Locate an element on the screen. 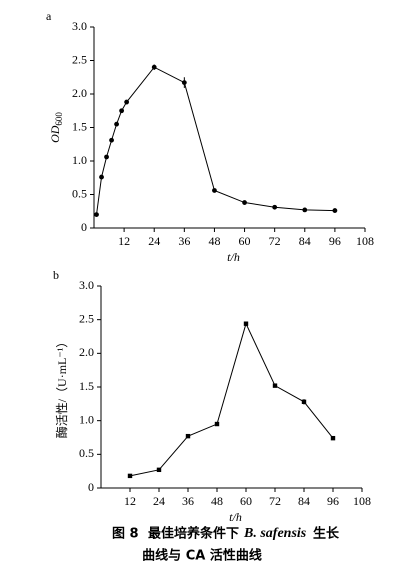 The image size is (405, 567). y-axis-label-text: OD is located at coordinates (55, 134).